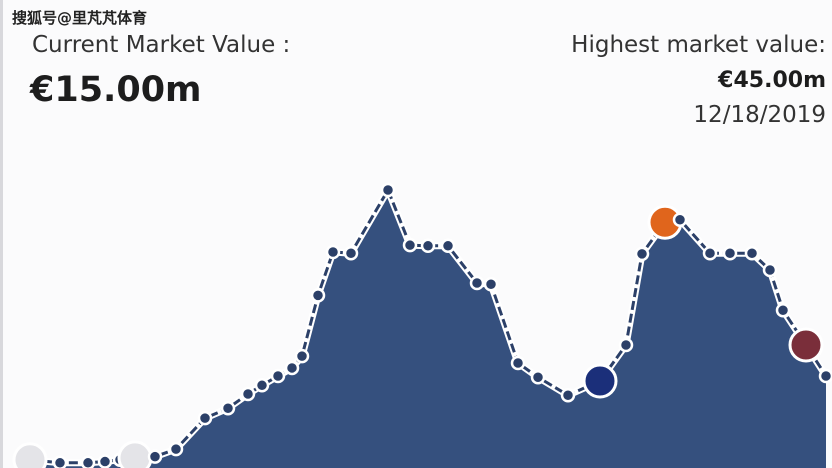 Image resolution: width=832 pixels, height=468 pixels. What do you see at coordinates (1, 234) in the screenshot?
I see `left-border` at bounding box center [1, 234].